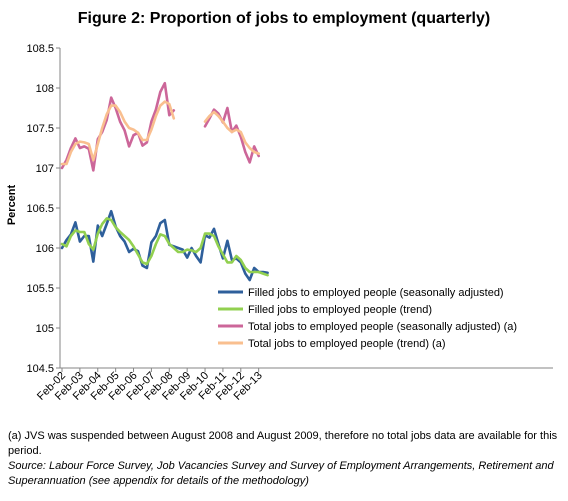  What do you see at coordinates (12, 204) in the screenshot?
I see `y-axis-title: Percent` at bounding box center [12, 204].